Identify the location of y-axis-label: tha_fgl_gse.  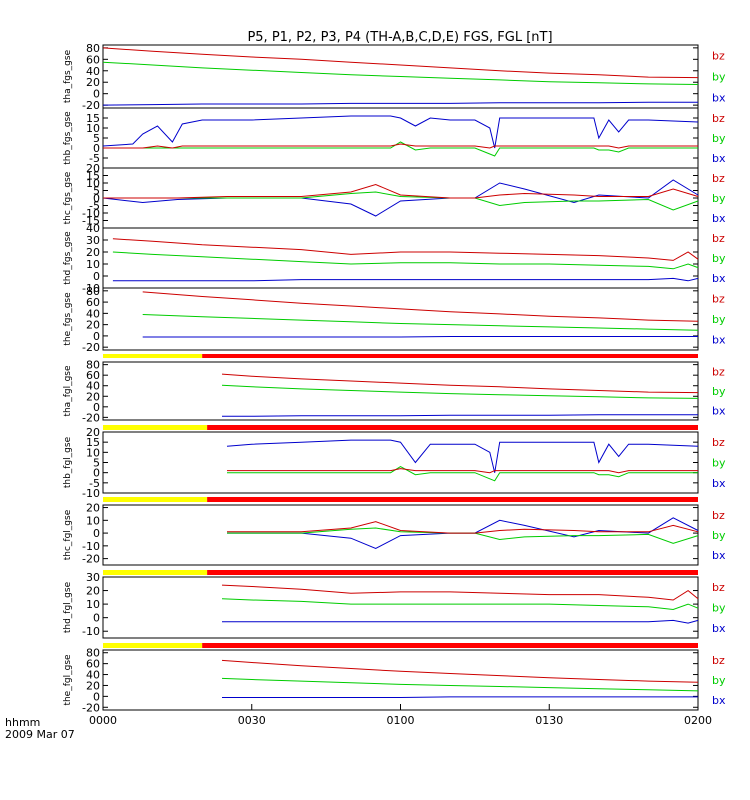
(68, 391).